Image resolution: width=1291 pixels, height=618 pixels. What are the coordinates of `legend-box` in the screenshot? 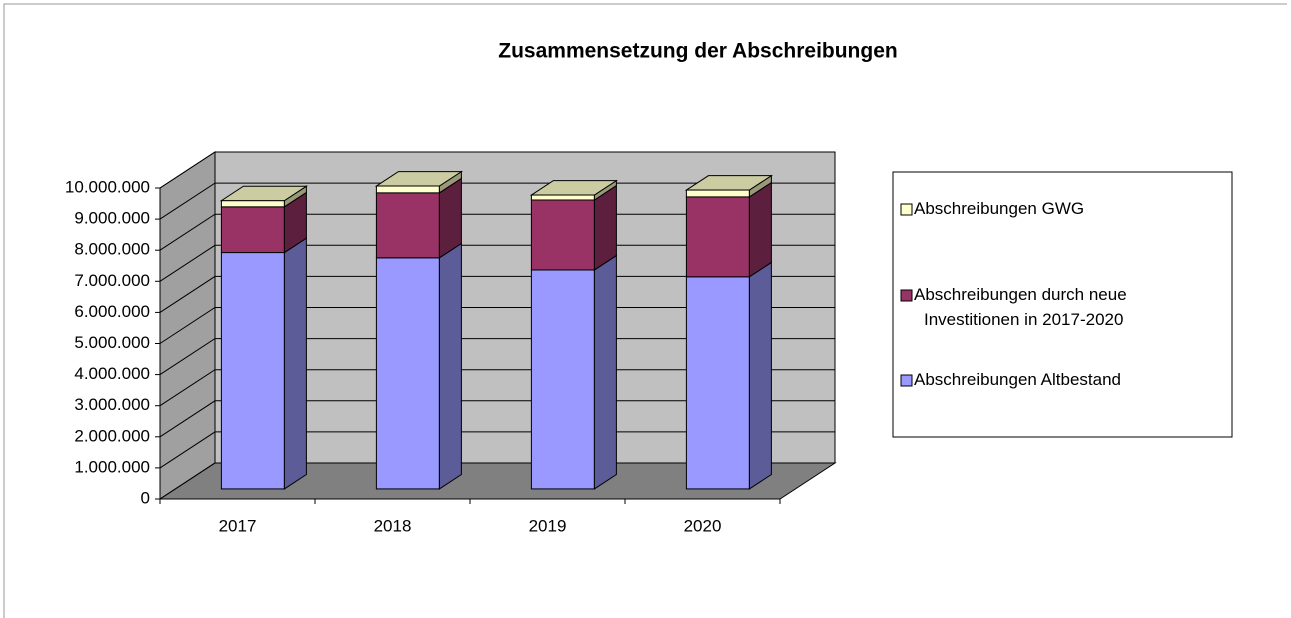 It's located at (1062, 304).